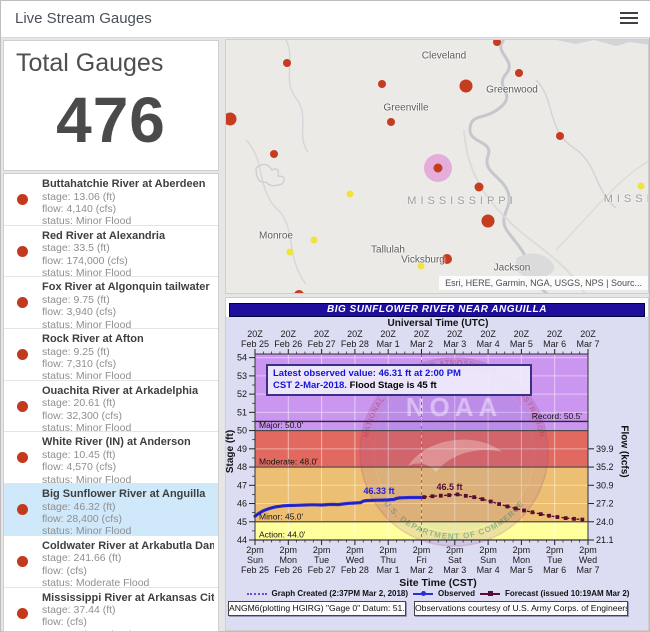 The image size is (650, 632). Describe the element at coordinates (322, 560) in the screenshot. I see `cst-day-tick: Tue` at that location.